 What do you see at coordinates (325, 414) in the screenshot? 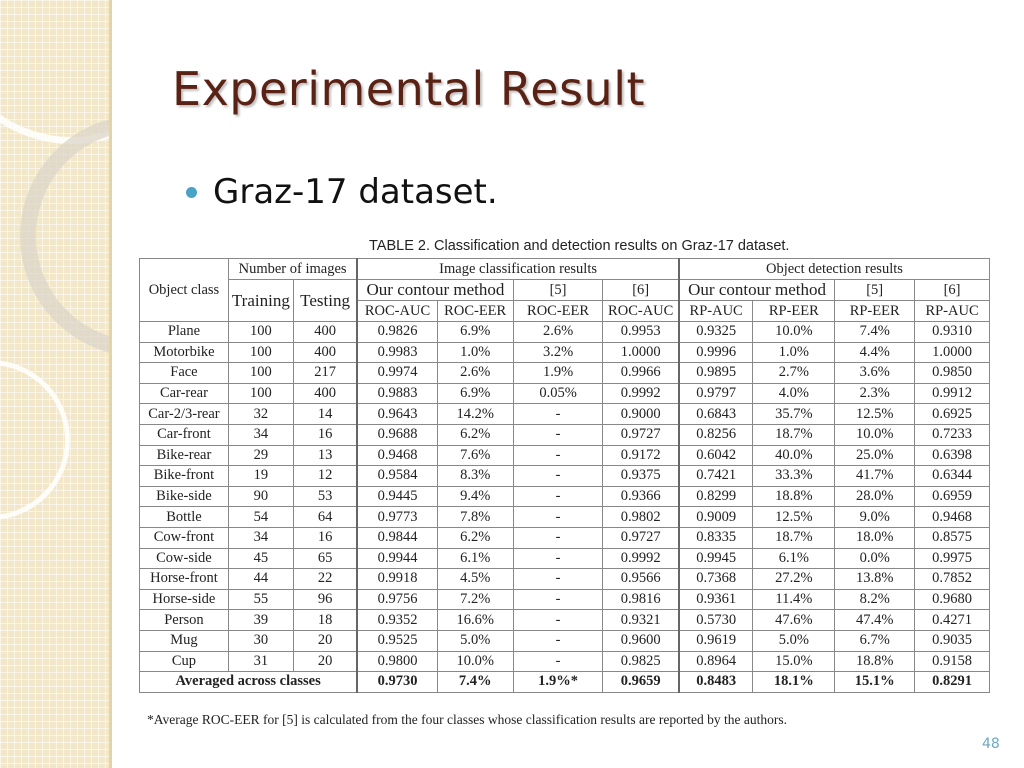
I see `table-cell: 14` at bounding box center [325, 414].